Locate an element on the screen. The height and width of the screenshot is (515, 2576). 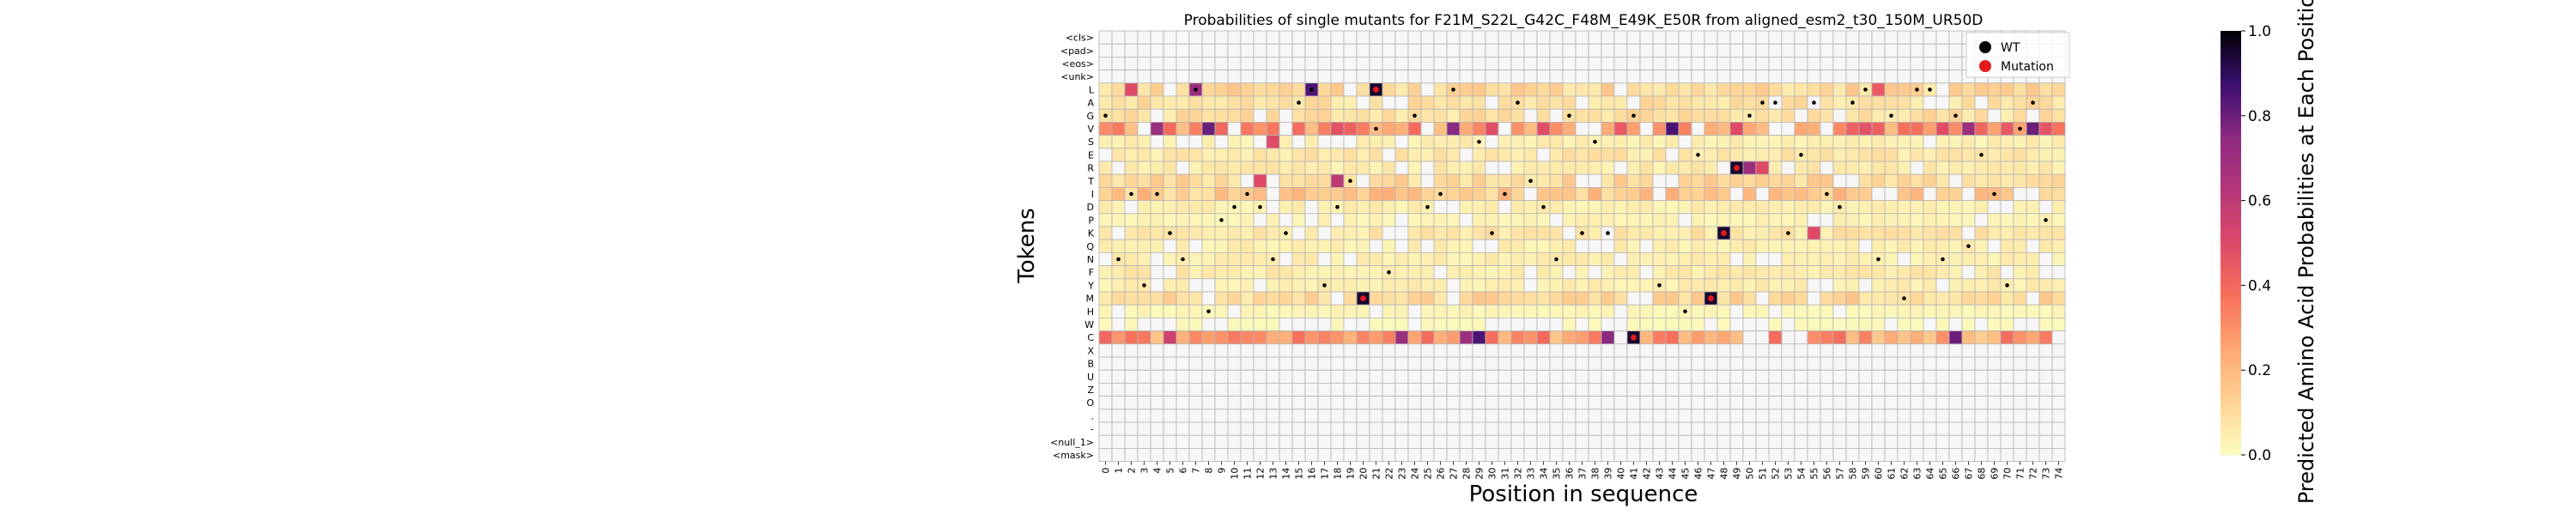
colorbar-tick-label: 0.0 is located at coordinates (2259, 455).